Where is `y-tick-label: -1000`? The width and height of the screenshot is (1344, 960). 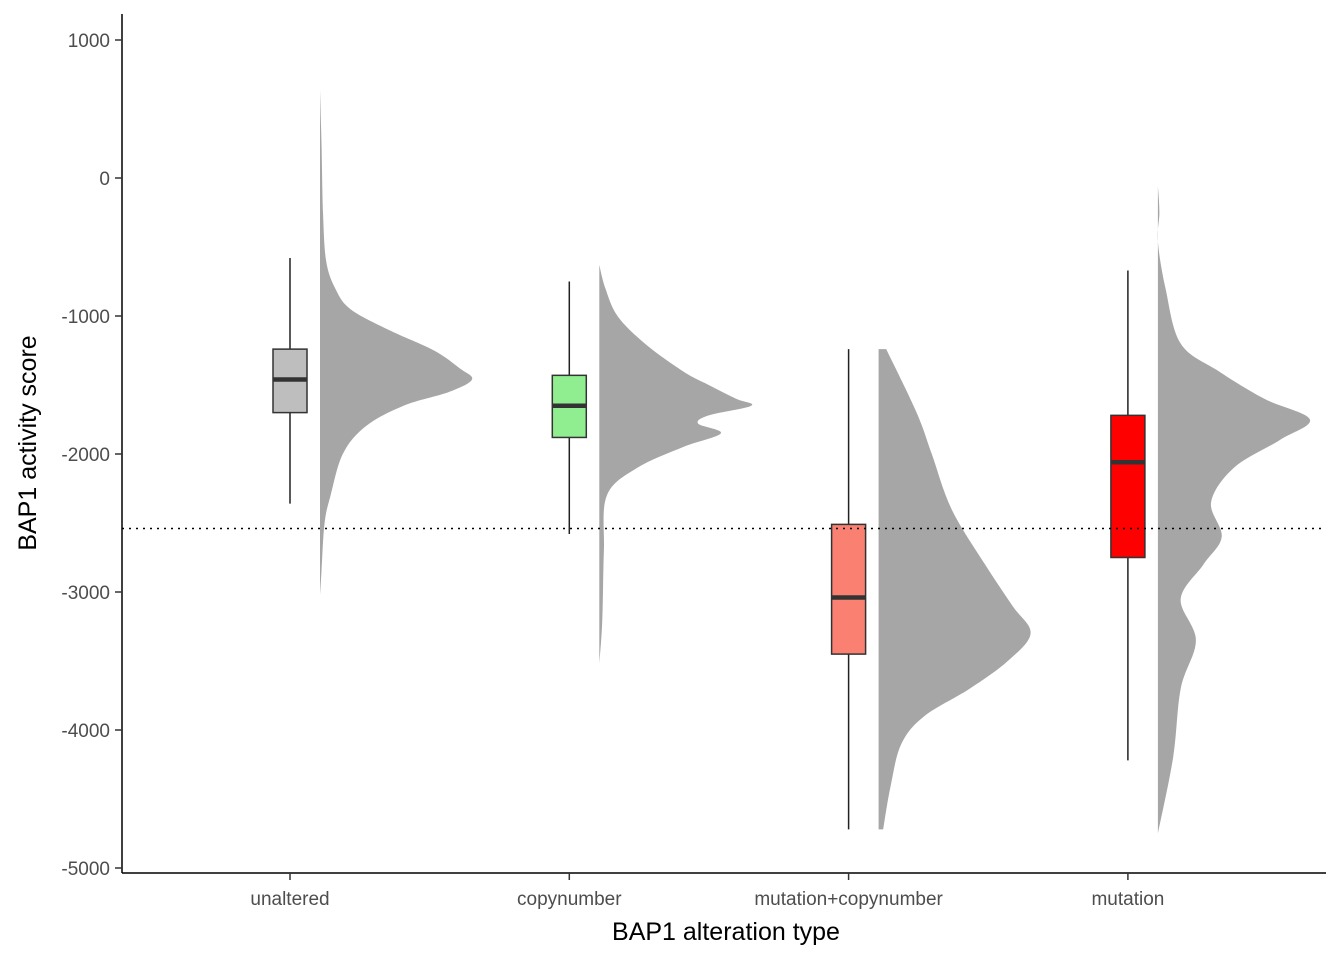 y-tick-label: -1000 is located at coordinates (85, 317).